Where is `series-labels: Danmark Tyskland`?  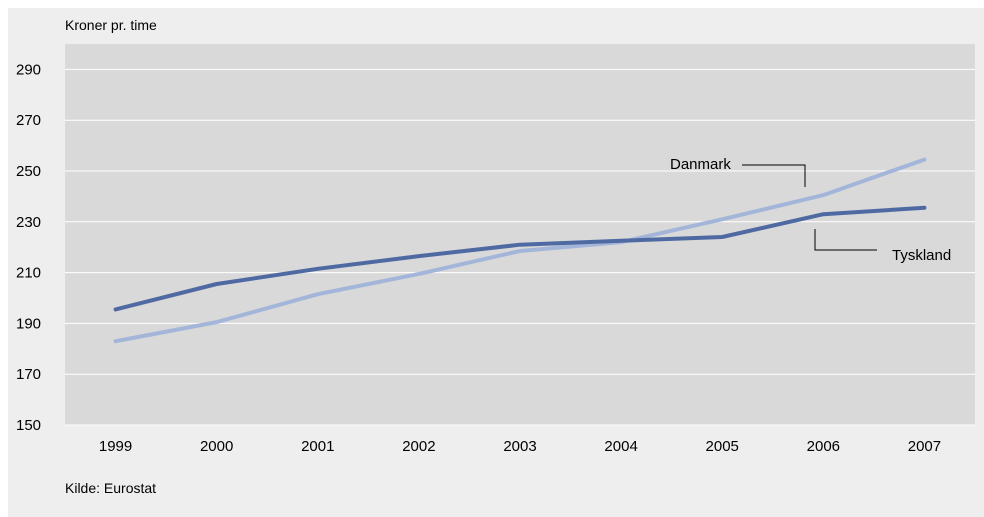 series-labels: Danmark Tyskland is located at coordinates (810, 210).